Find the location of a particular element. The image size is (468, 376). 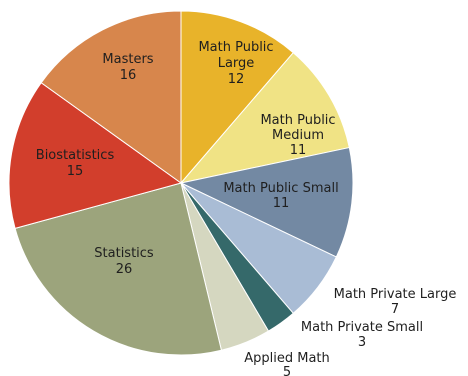

slice-value: 7 is located at coordinates (395, 309).